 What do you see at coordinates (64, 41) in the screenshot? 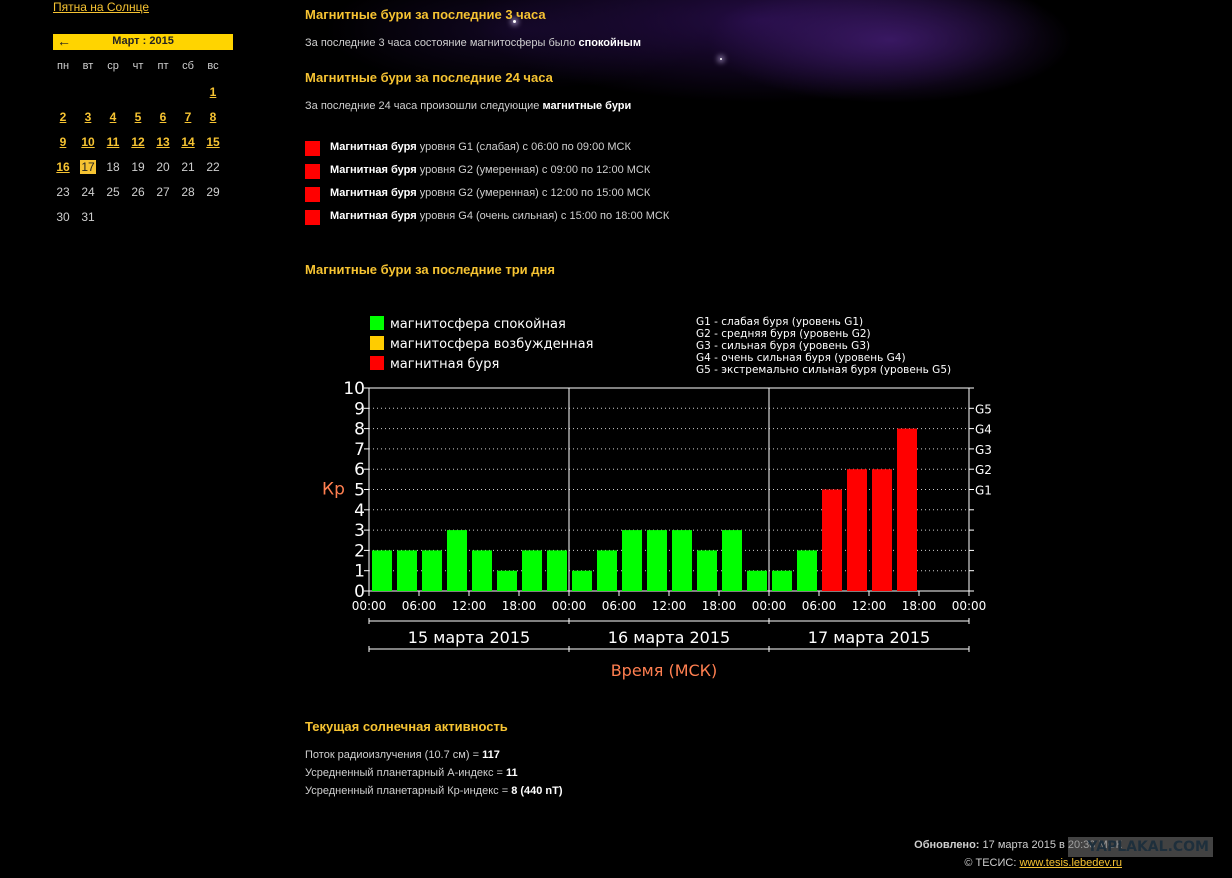
I see `prev-month-arrow-icon: ←` at bounding box center [64, 41].